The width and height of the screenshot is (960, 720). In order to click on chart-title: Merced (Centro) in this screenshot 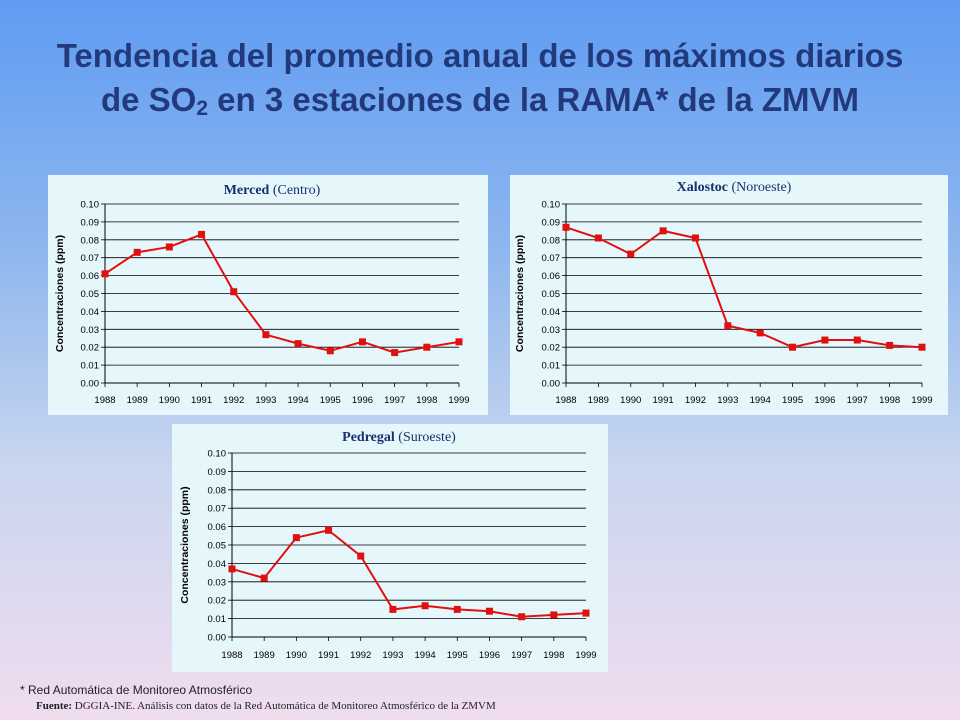, I will do `click(272, 190)`.